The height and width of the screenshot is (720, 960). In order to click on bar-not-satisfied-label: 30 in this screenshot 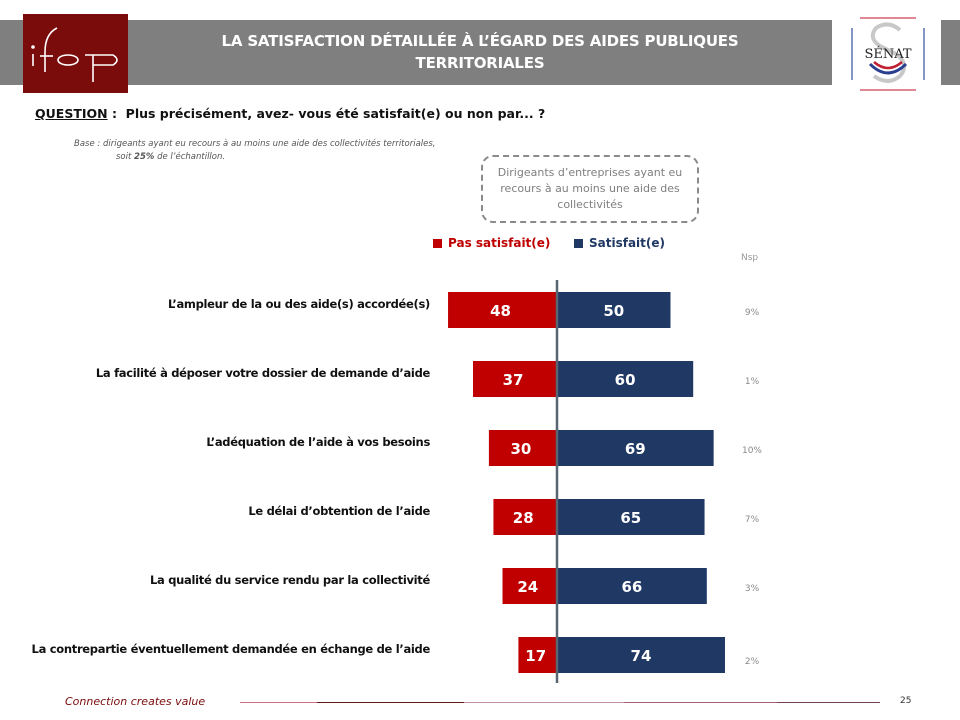, I will do `click(521, 449)`.